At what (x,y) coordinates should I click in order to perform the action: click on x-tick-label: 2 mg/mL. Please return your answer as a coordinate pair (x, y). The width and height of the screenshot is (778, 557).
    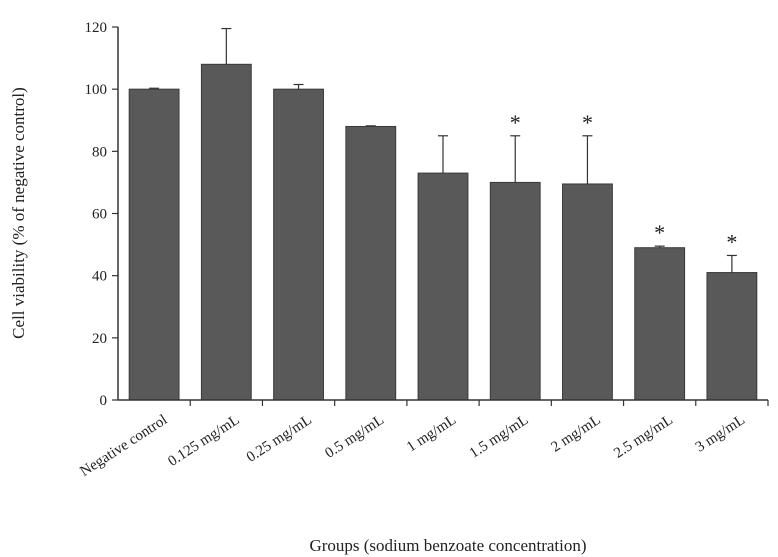
    Looking at the image, I should click on (575, 434).